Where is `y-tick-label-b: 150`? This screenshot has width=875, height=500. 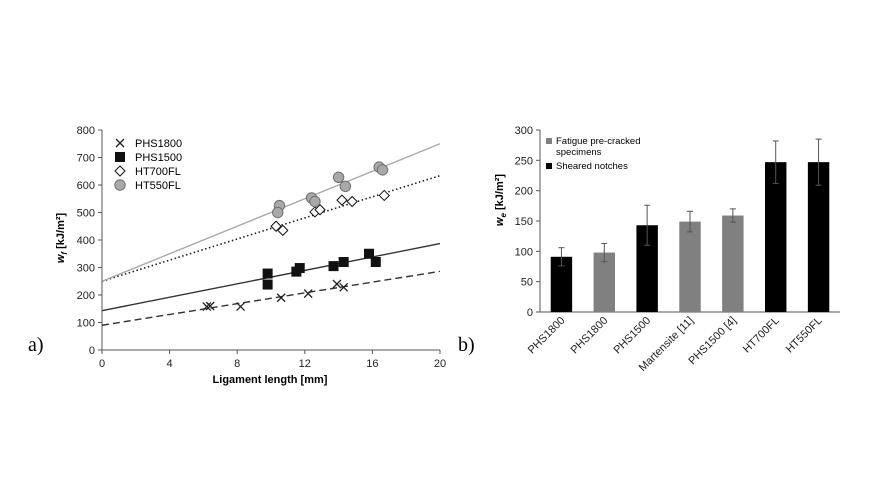 y-tick-label-b: 150 is located at coordinates (524, 222).